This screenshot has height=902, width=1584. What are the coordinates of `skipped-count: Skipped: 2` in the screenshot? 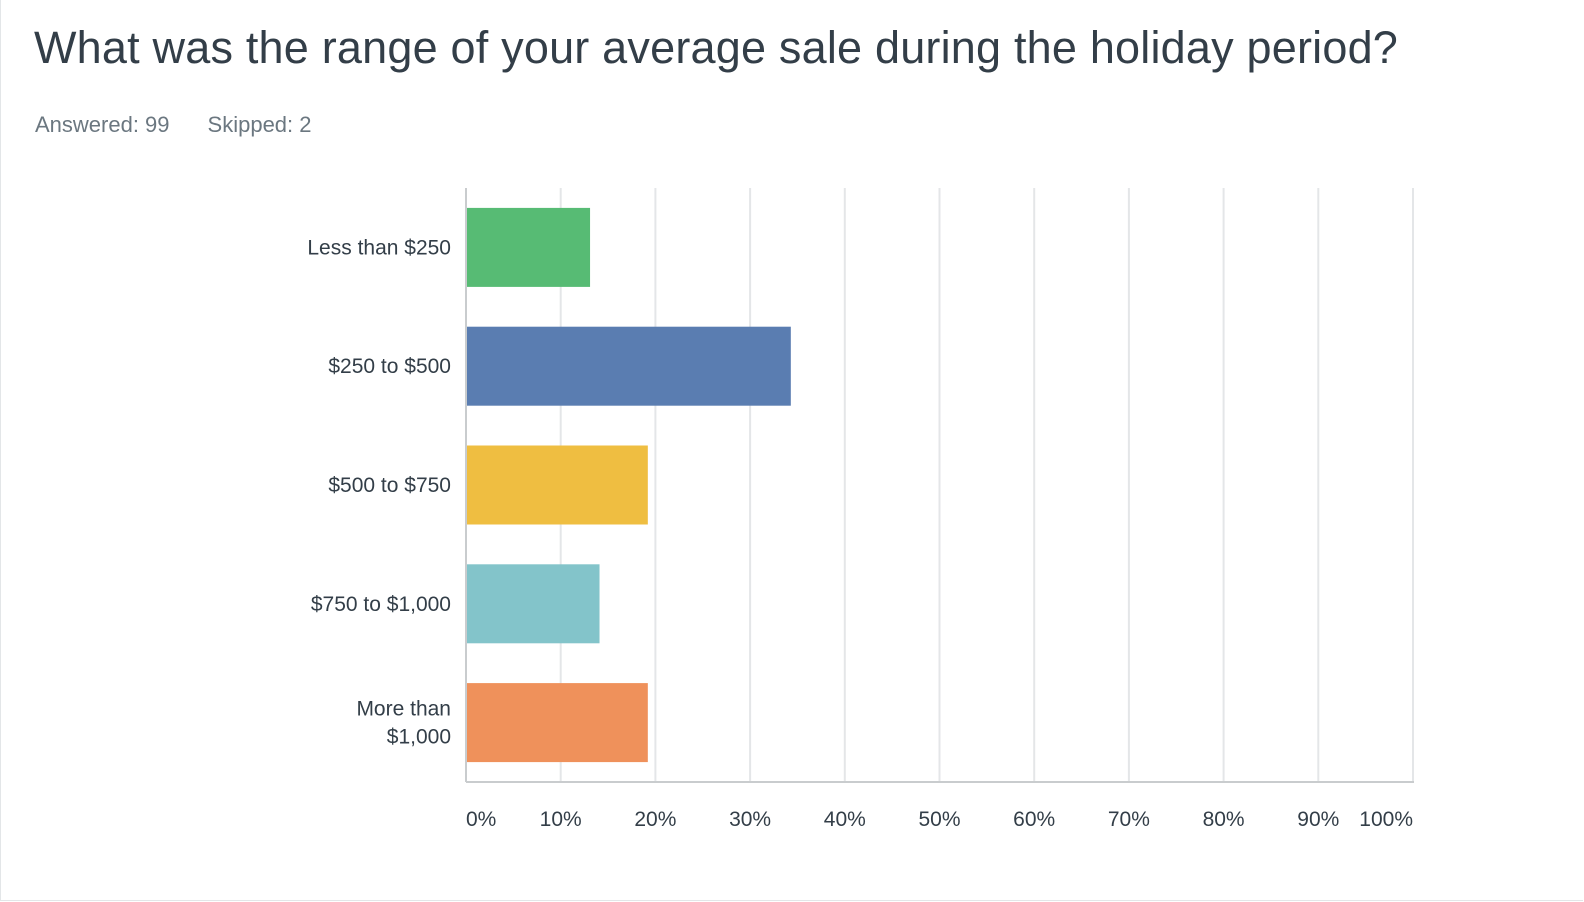 It's located at (259, 124).